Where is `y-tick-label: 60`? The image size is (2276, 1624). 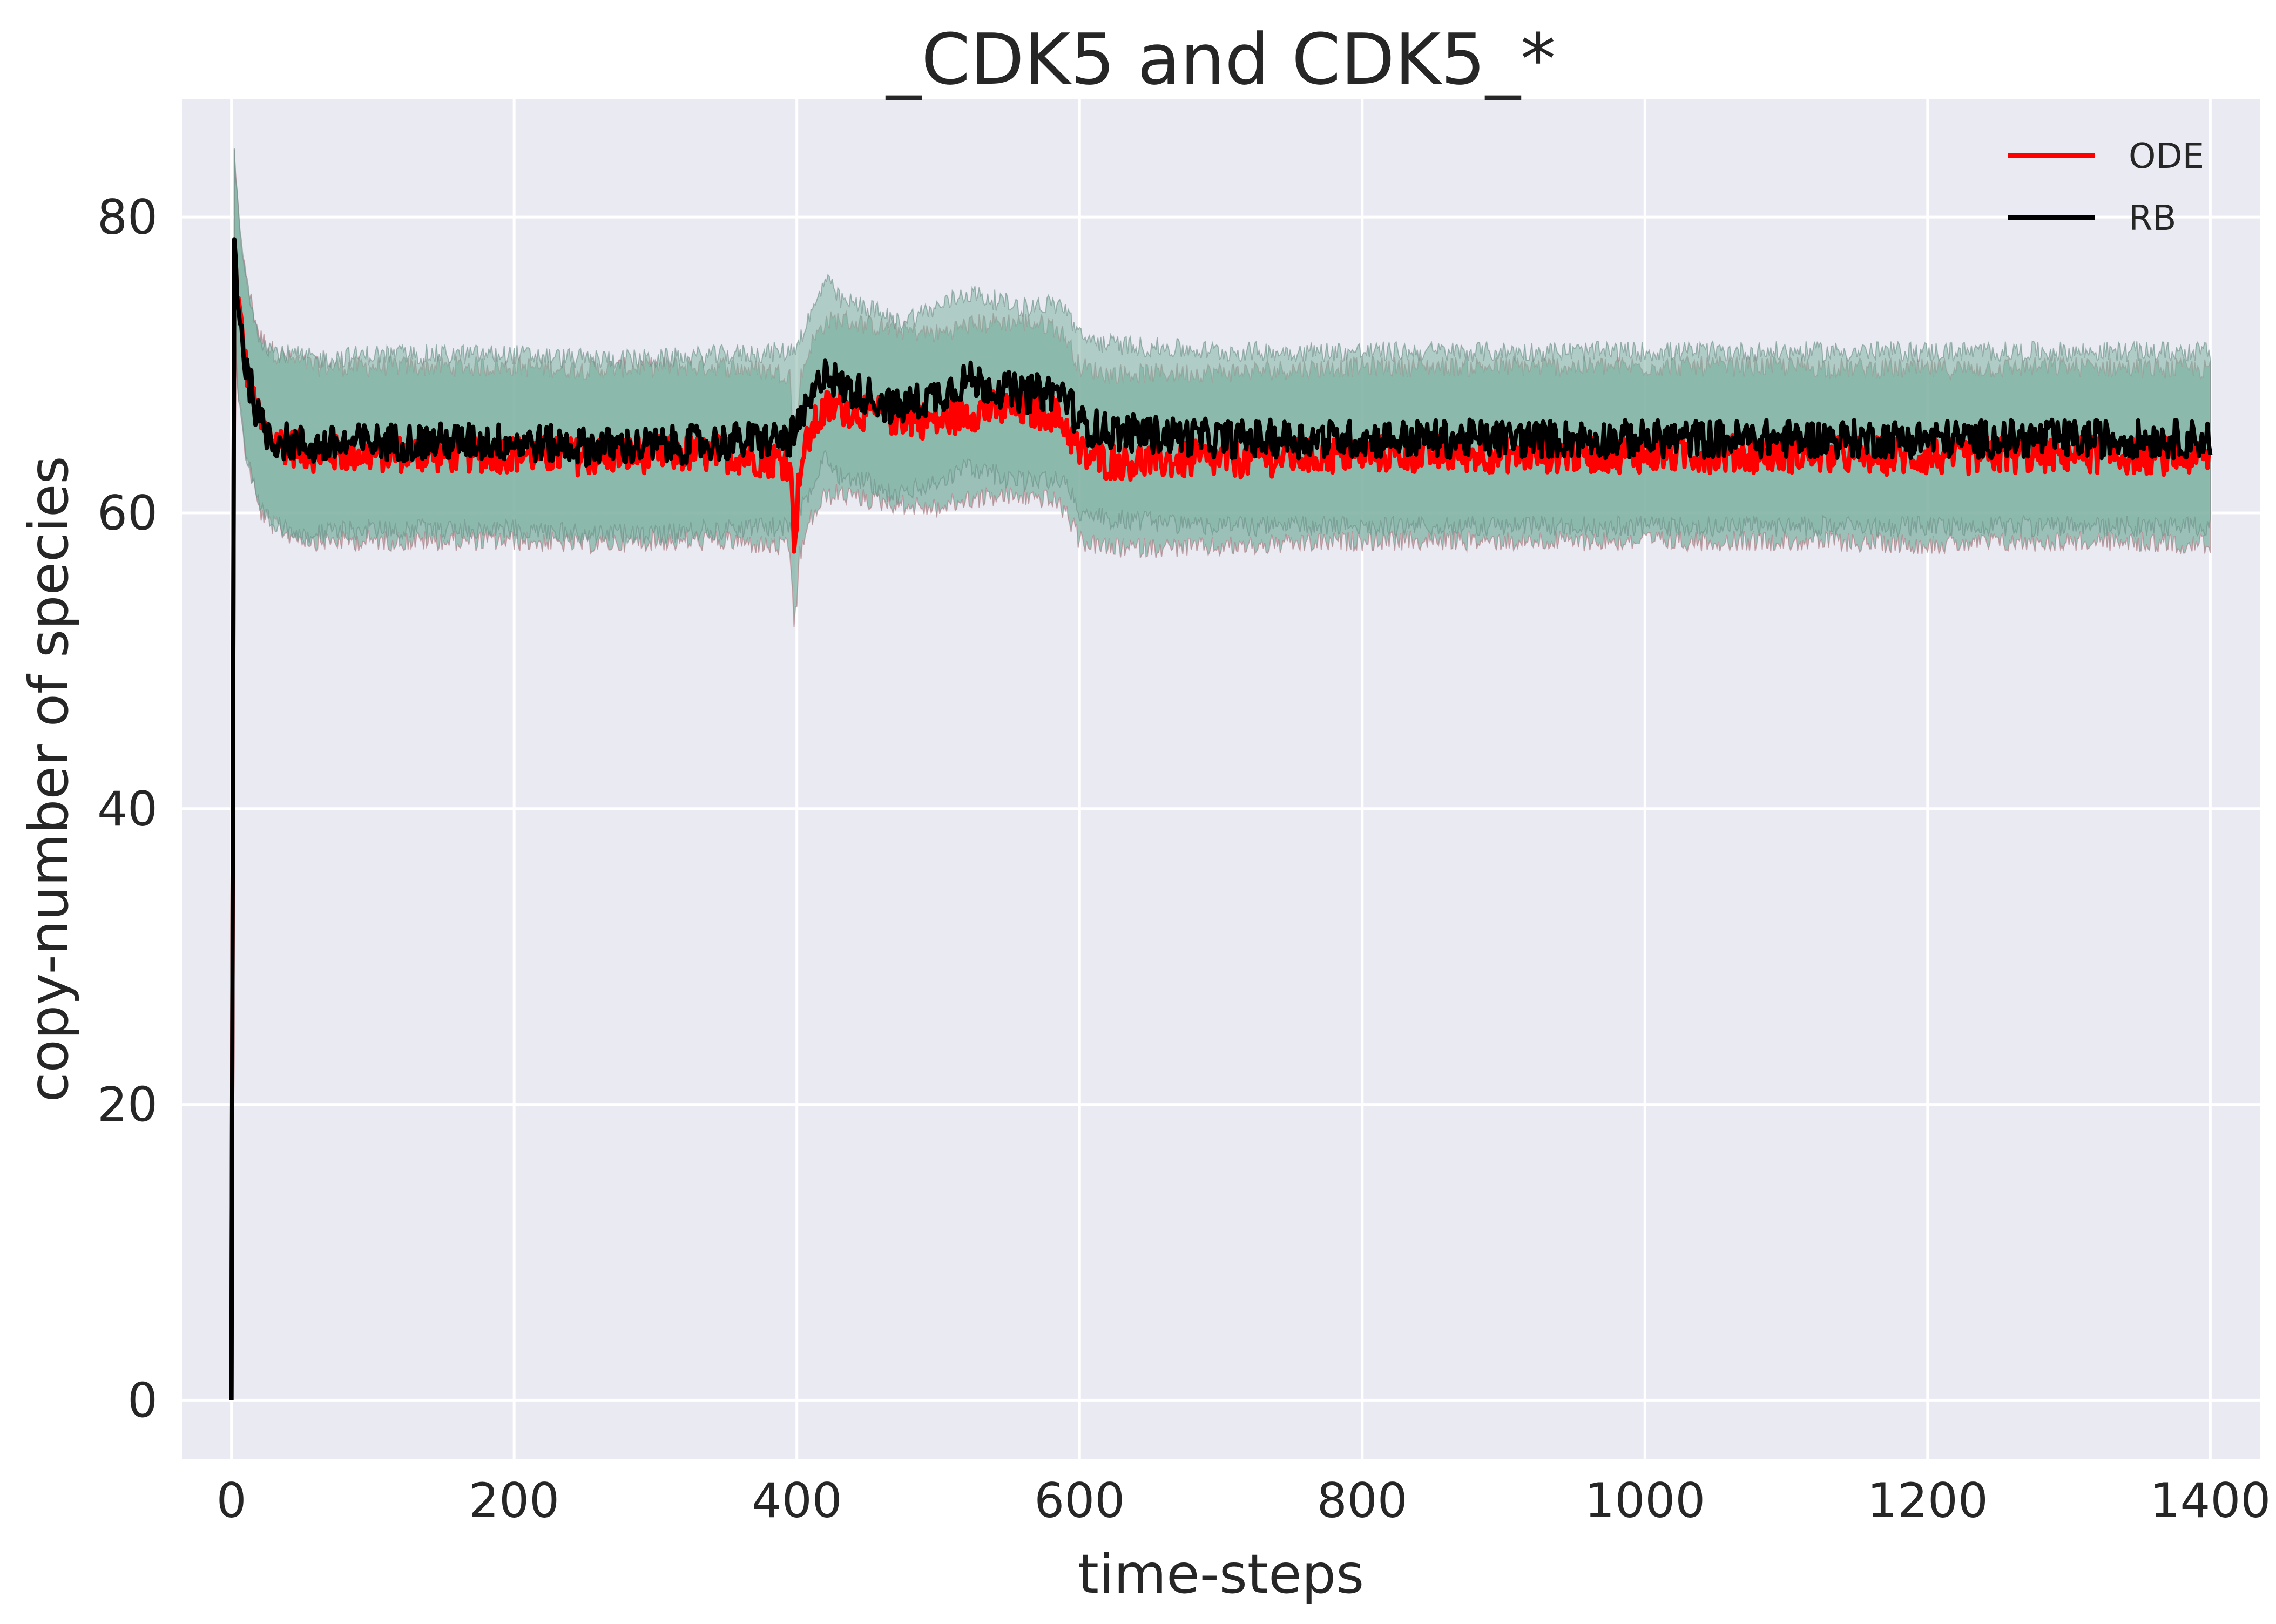 y-tick-label: 60 is located at coordinates (127, 513).